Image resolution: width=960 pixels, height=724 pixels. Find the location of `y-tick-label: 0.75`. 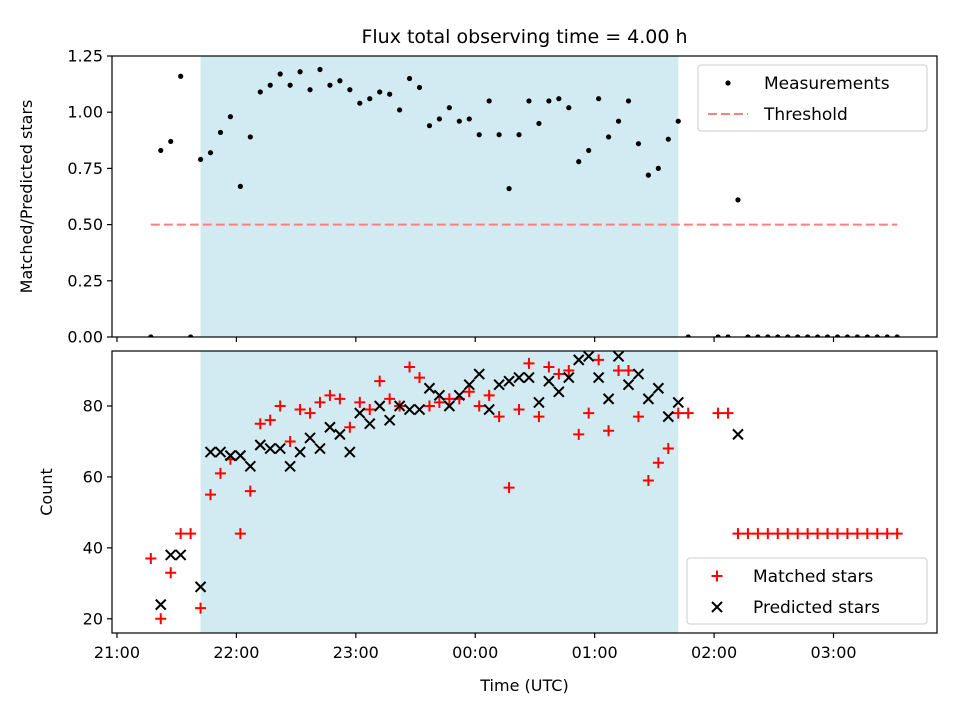

y-tick-label: 0.75 is located at coordinates (85, 168).